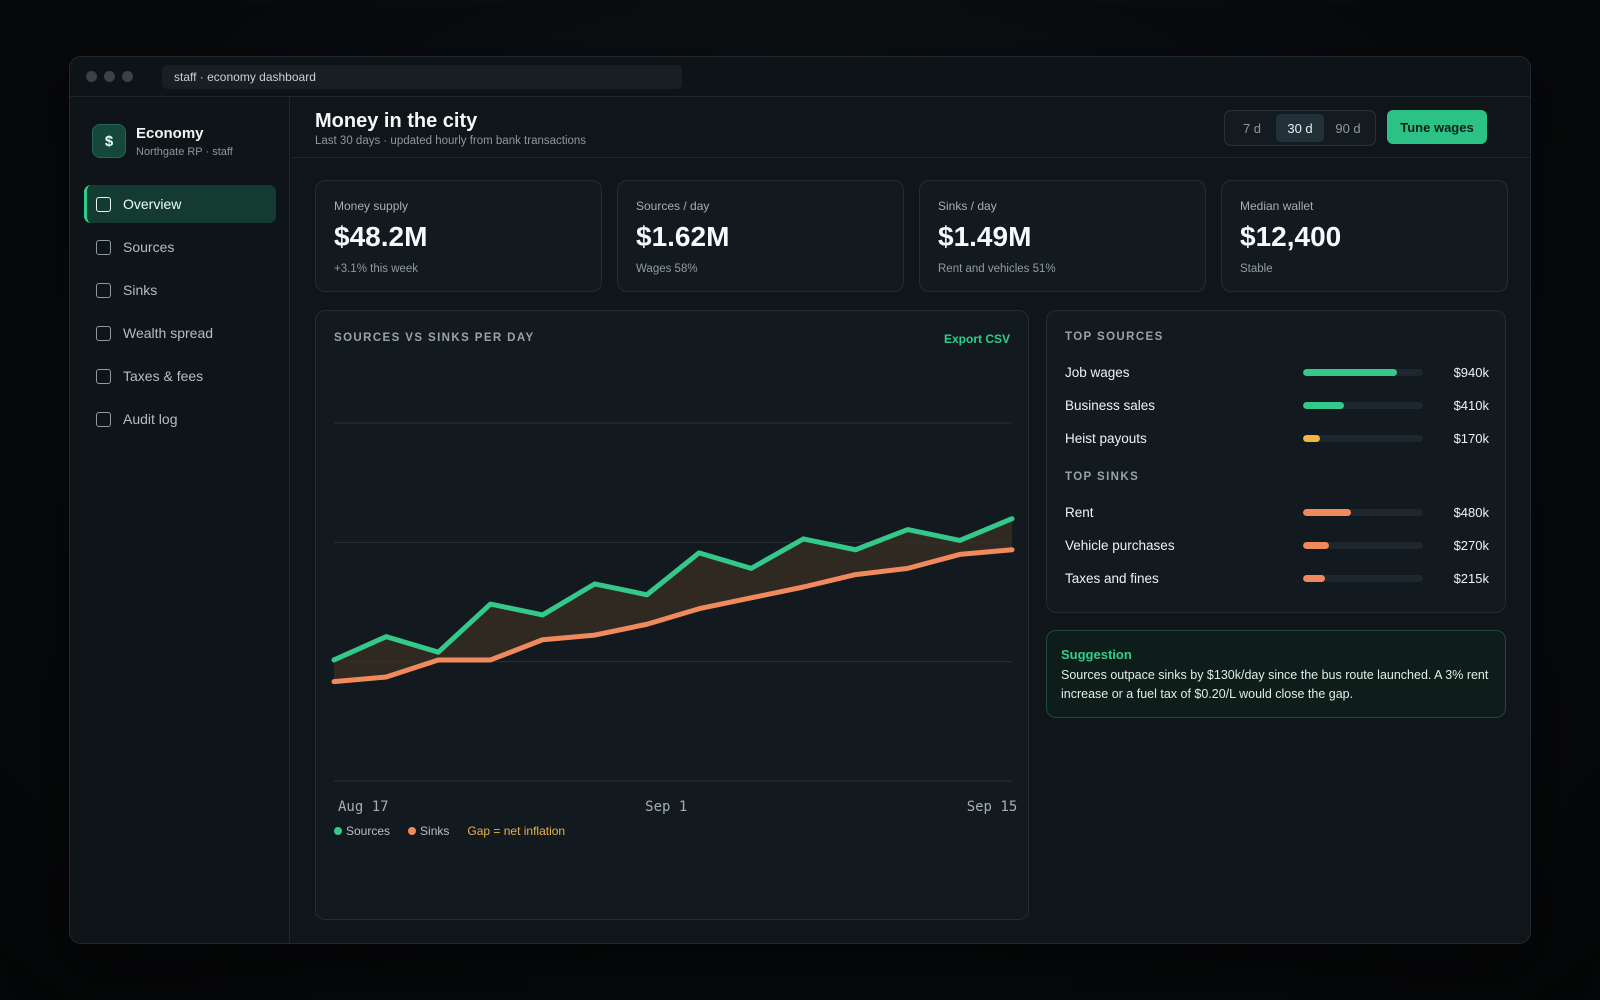 The image size is (1600, 1000). I want to click on net-inflation-gap-area, so click(673, 600).